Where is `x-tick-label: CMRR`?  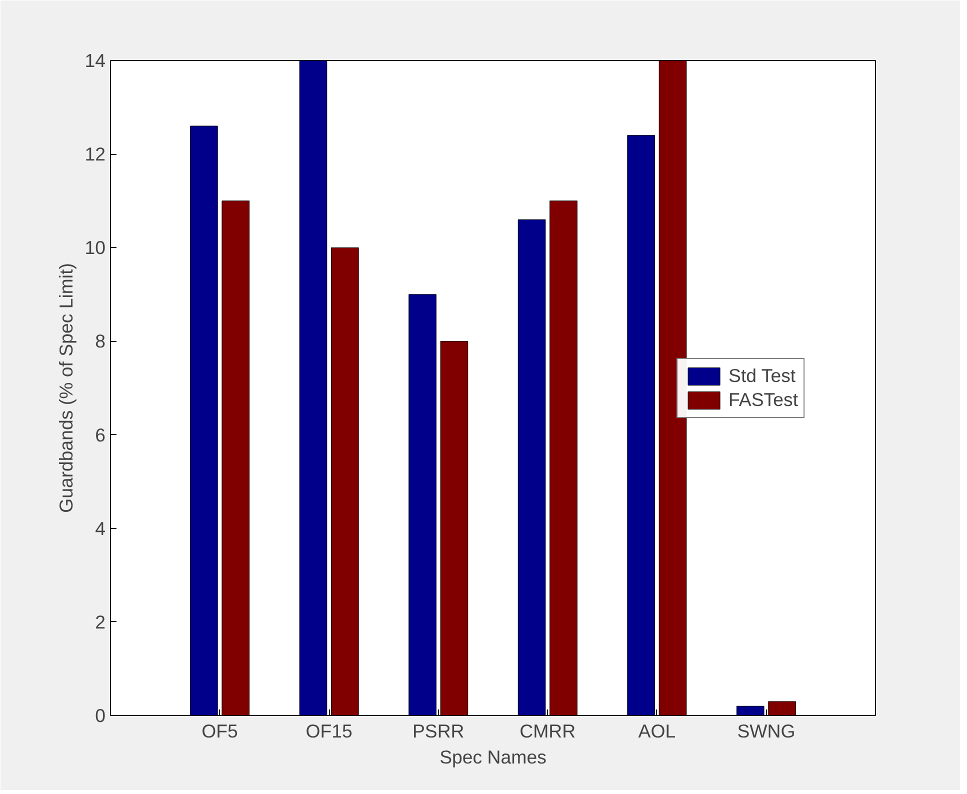
x-tick-label: CMRR is located at coordinates (548, 731).